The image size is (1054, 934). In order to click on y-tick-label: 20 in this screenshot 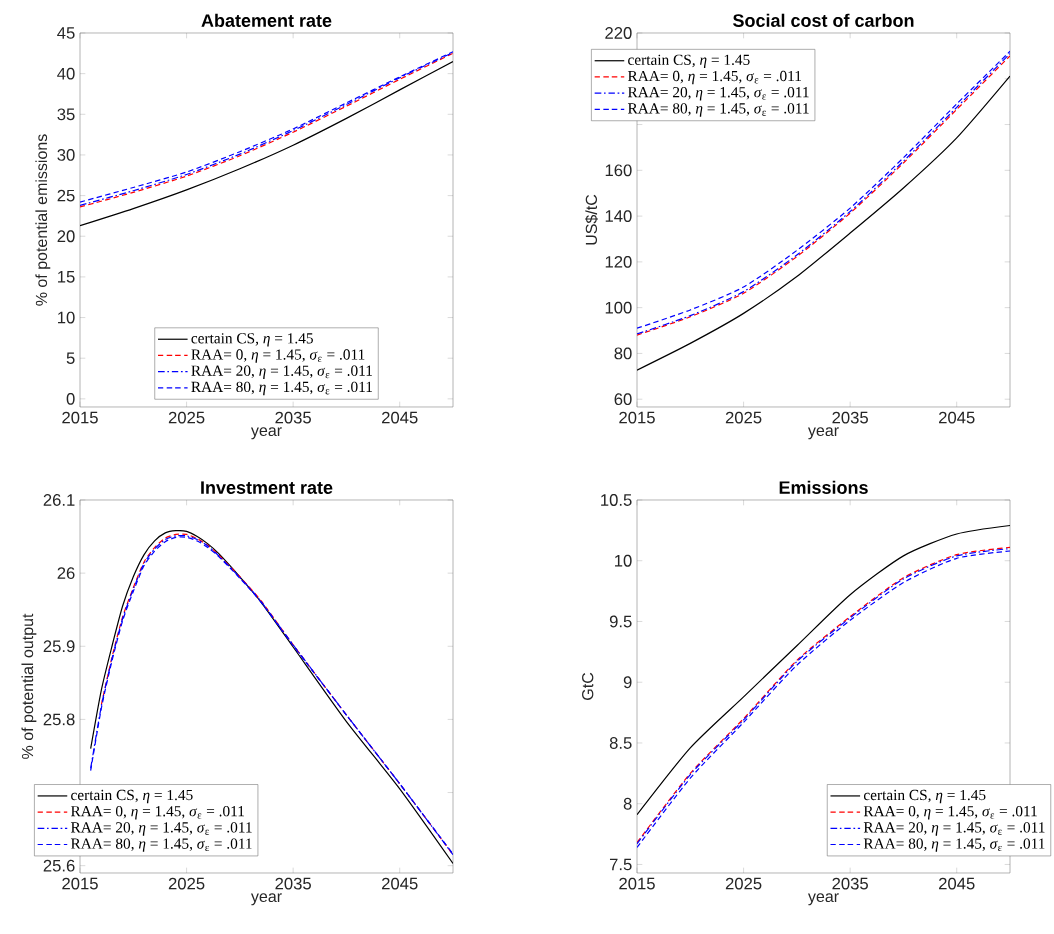, I will do `click(66, 236)`.